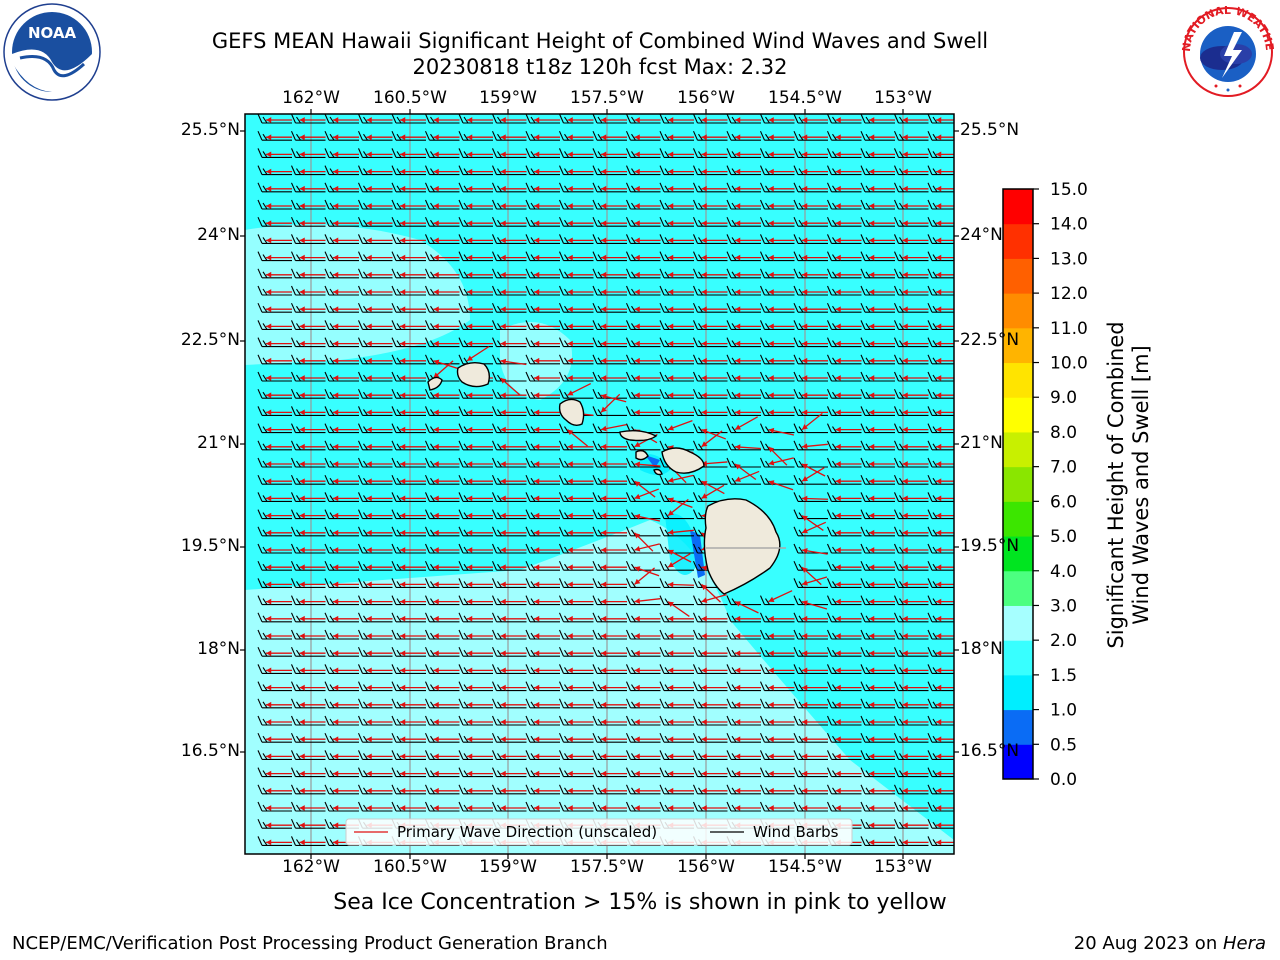  Describe the element at coordinates (311, 98) in the screenshot. I see `lon-label-top-162-w: 162°W` at that location.